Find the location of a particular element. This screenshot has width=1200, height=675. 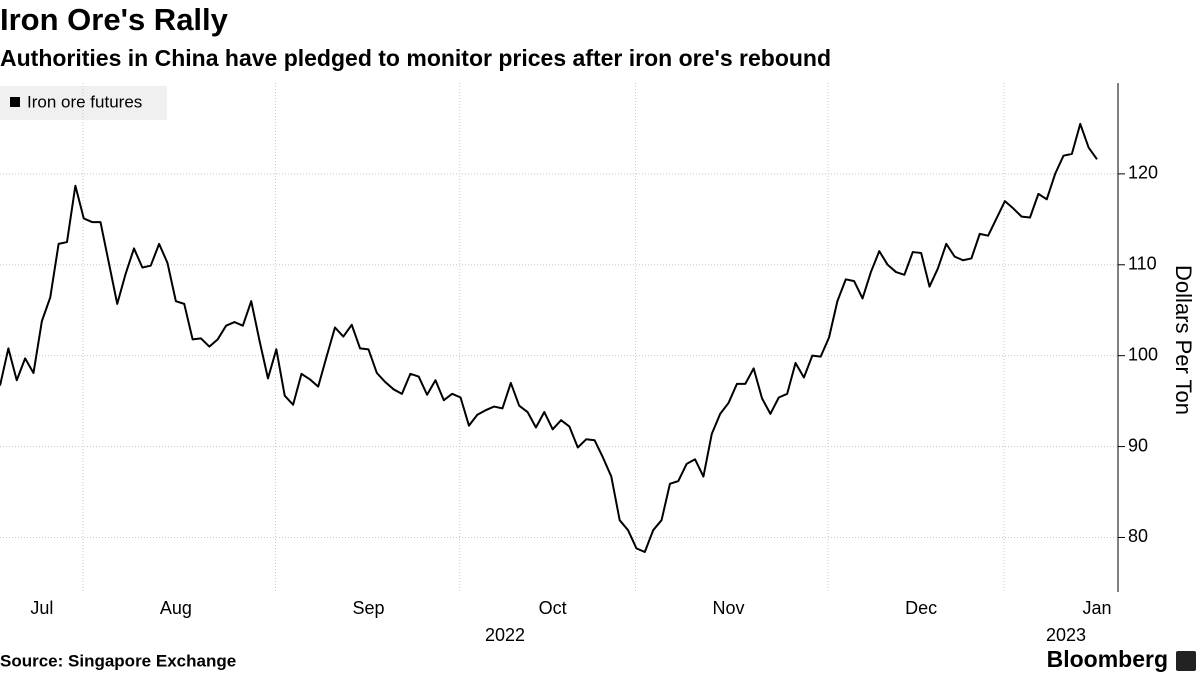

year-label: 2023 is located at coordinates (1066, 635).